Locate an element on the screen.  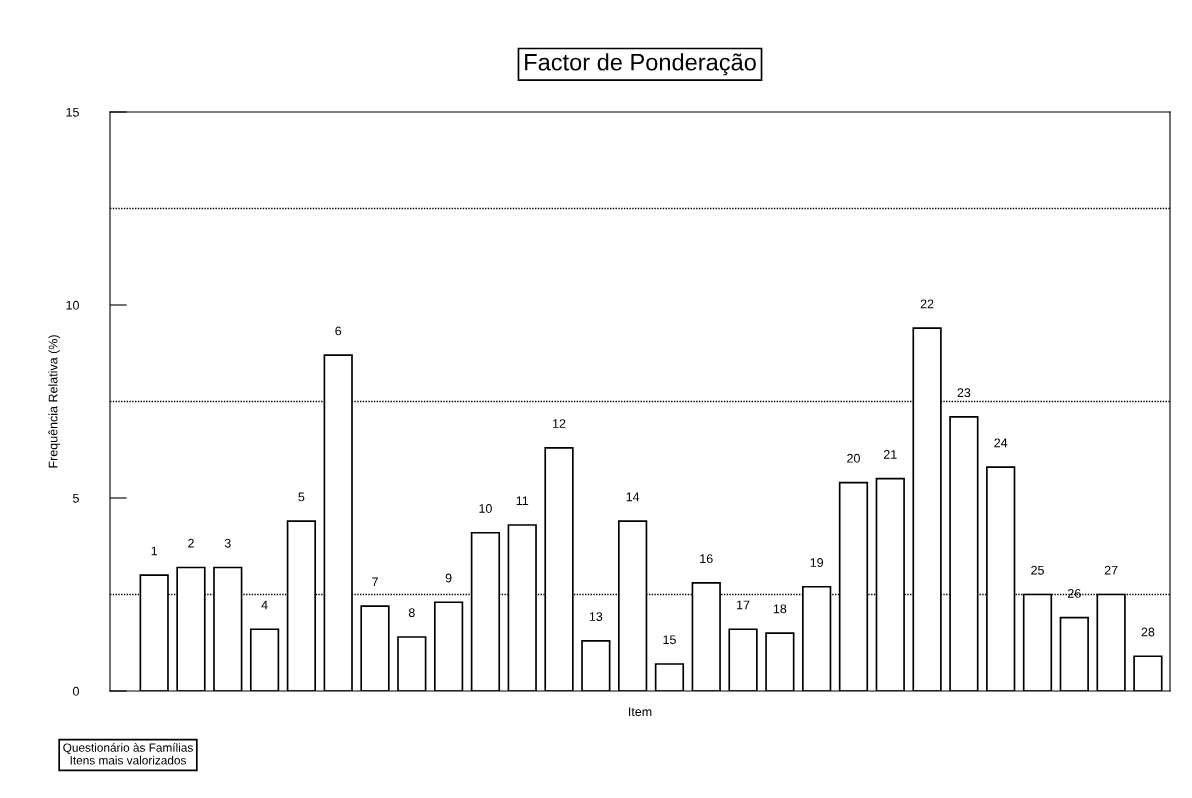
x-axis-title: Item is located at coordinates (640, 712).